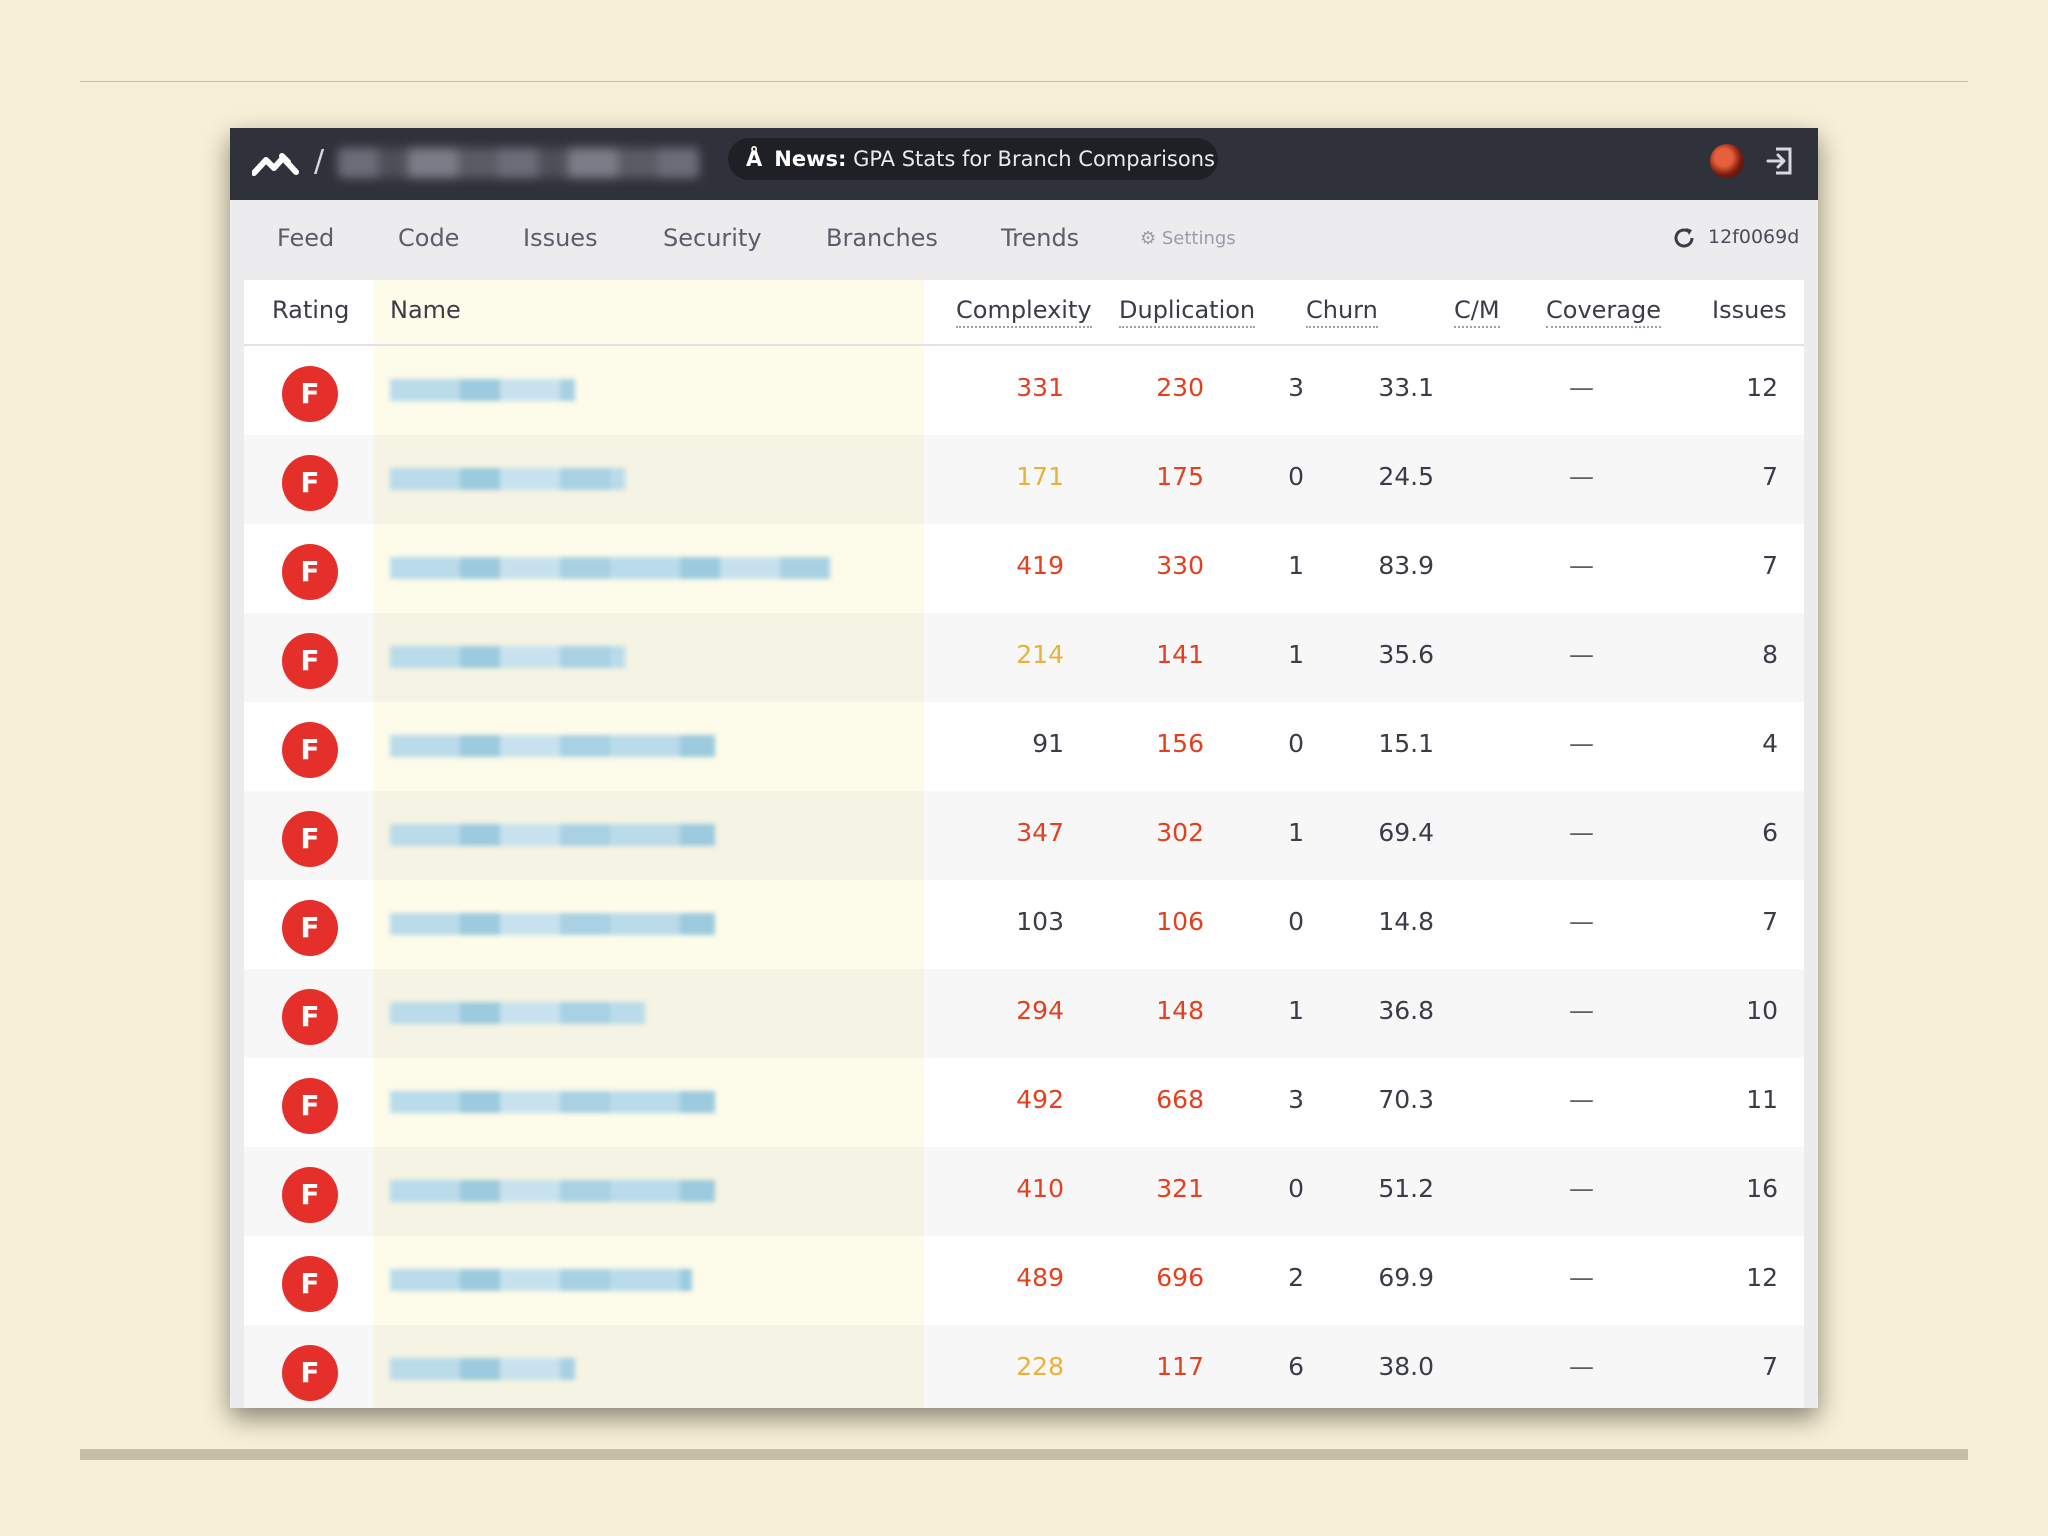  What do you see at coordinates (1024, 1102) in the screenshot?
I see `table-row: F 492 668 3 70.3 — 11` at bounding box center [1024, 1102].